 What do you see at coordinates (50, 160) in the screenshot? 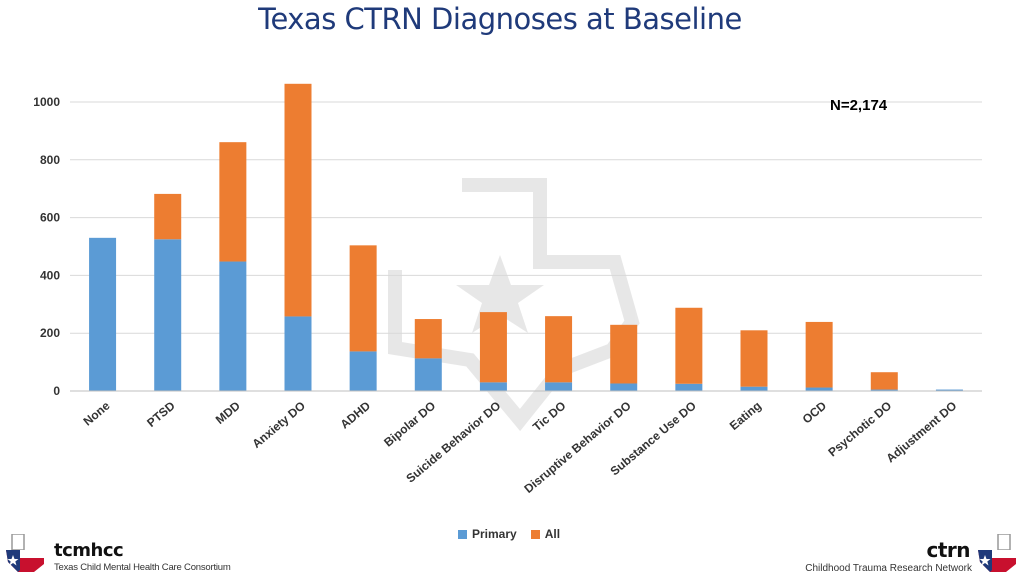
I see `y-tick-label: 800` at bounding box center [50, 160].